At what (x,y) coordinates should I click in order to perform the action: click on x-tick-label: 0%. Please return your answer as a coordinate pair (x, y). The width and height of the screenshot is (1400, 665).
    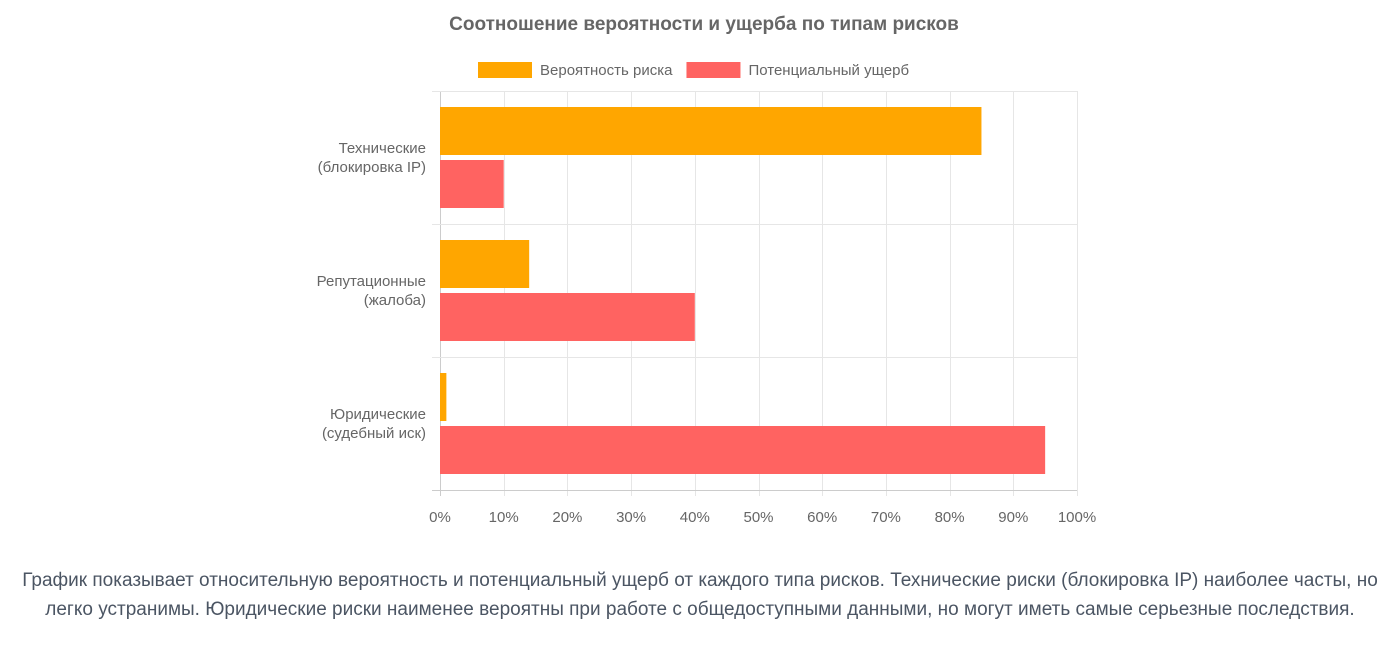
    Looking at the image, I should click on (440, 517).